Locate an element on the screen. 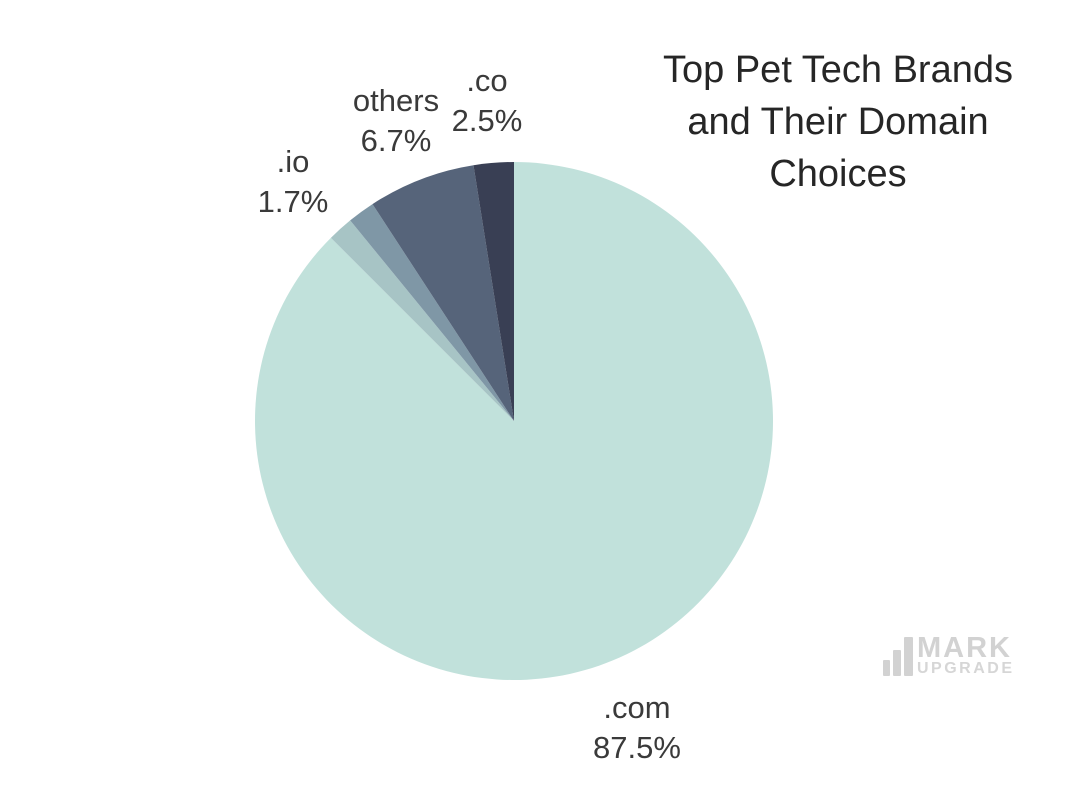 The image size is (1080, 800). slice-label-name: others is located at coordinates (396, 100).